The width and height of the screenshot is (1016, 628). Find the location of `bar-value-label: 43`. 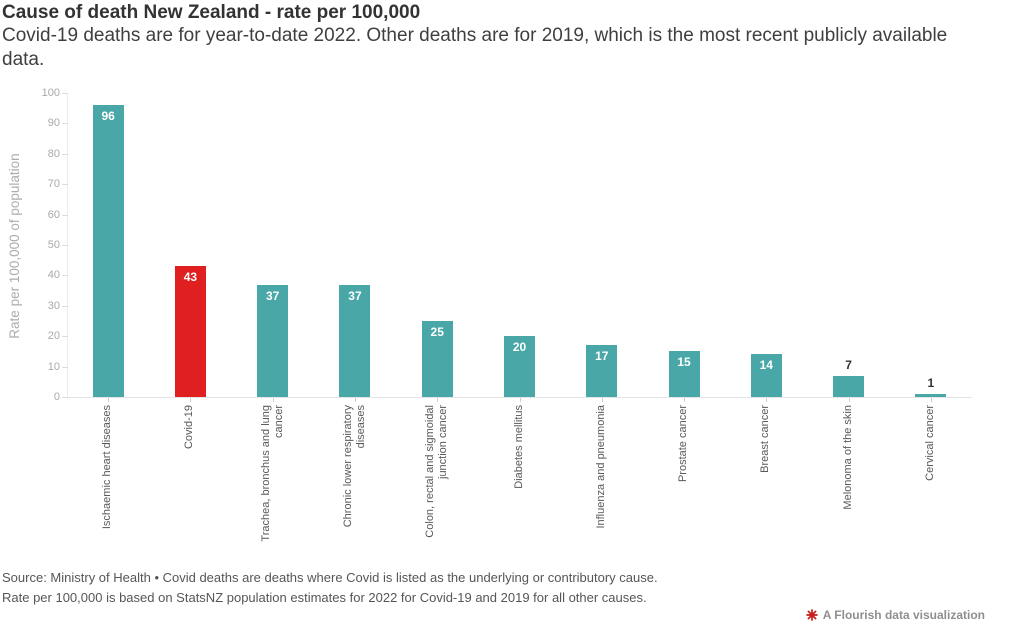

bar-value-label: 43 is located at coordinates (190, 277).